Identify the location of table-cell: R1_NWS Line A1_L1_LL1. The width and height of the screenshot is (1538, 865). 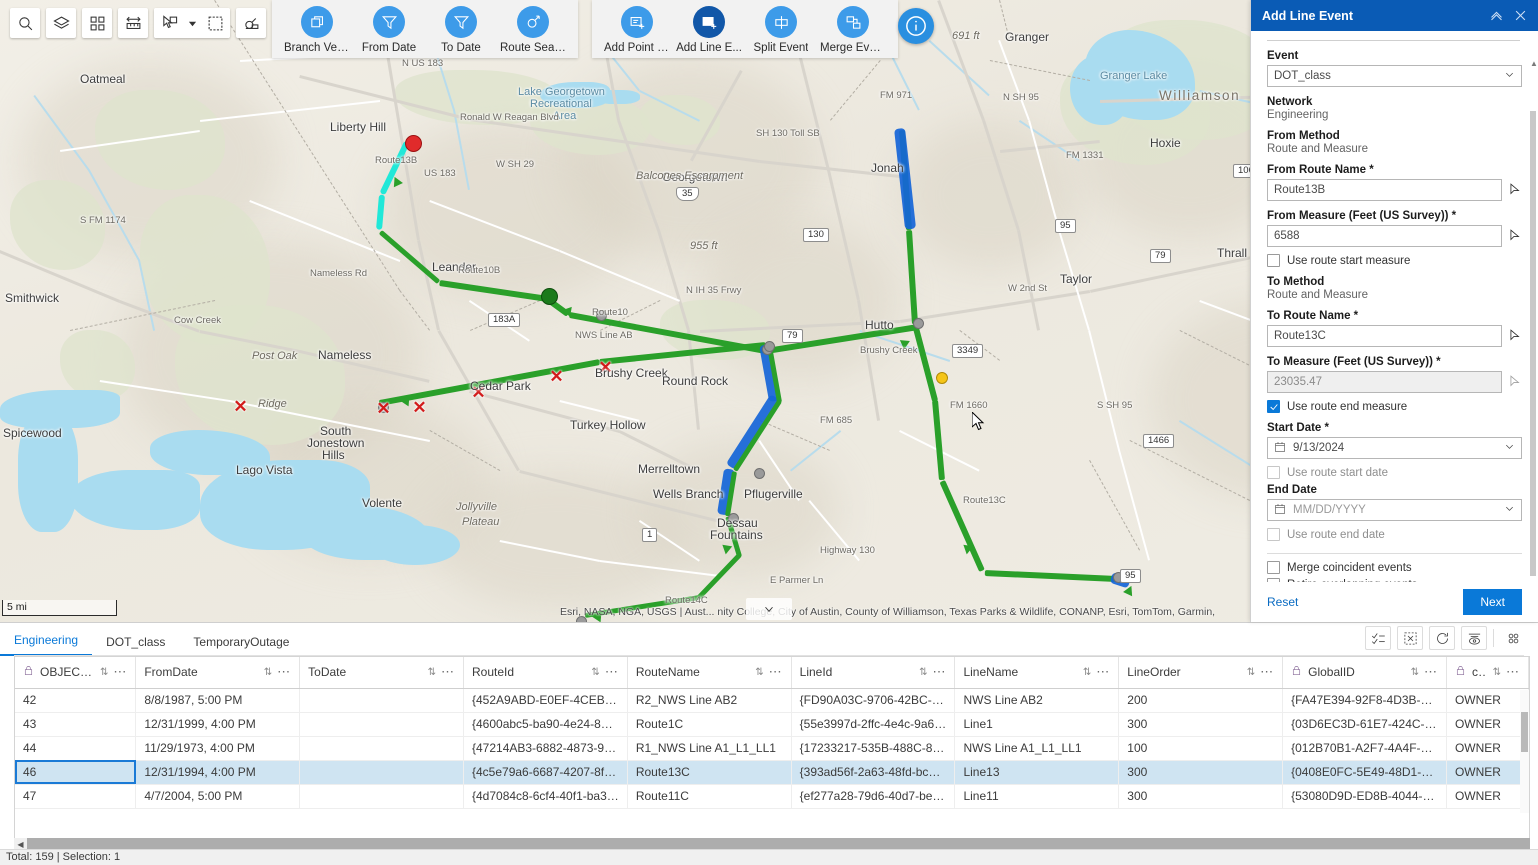
(709, 748).